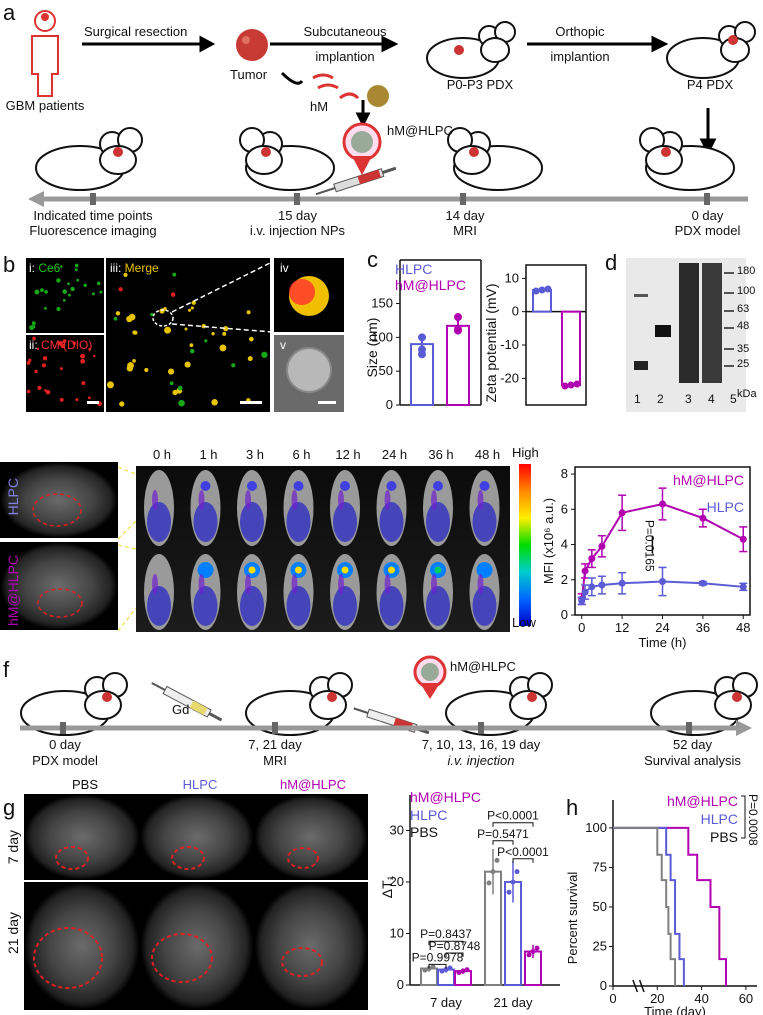 The height and width of the screenshot is (1015, 763). Describe the element at coordinates (136, 31) in the screenshot. I see `label-surgical-resection: Surgical resection` at that location.